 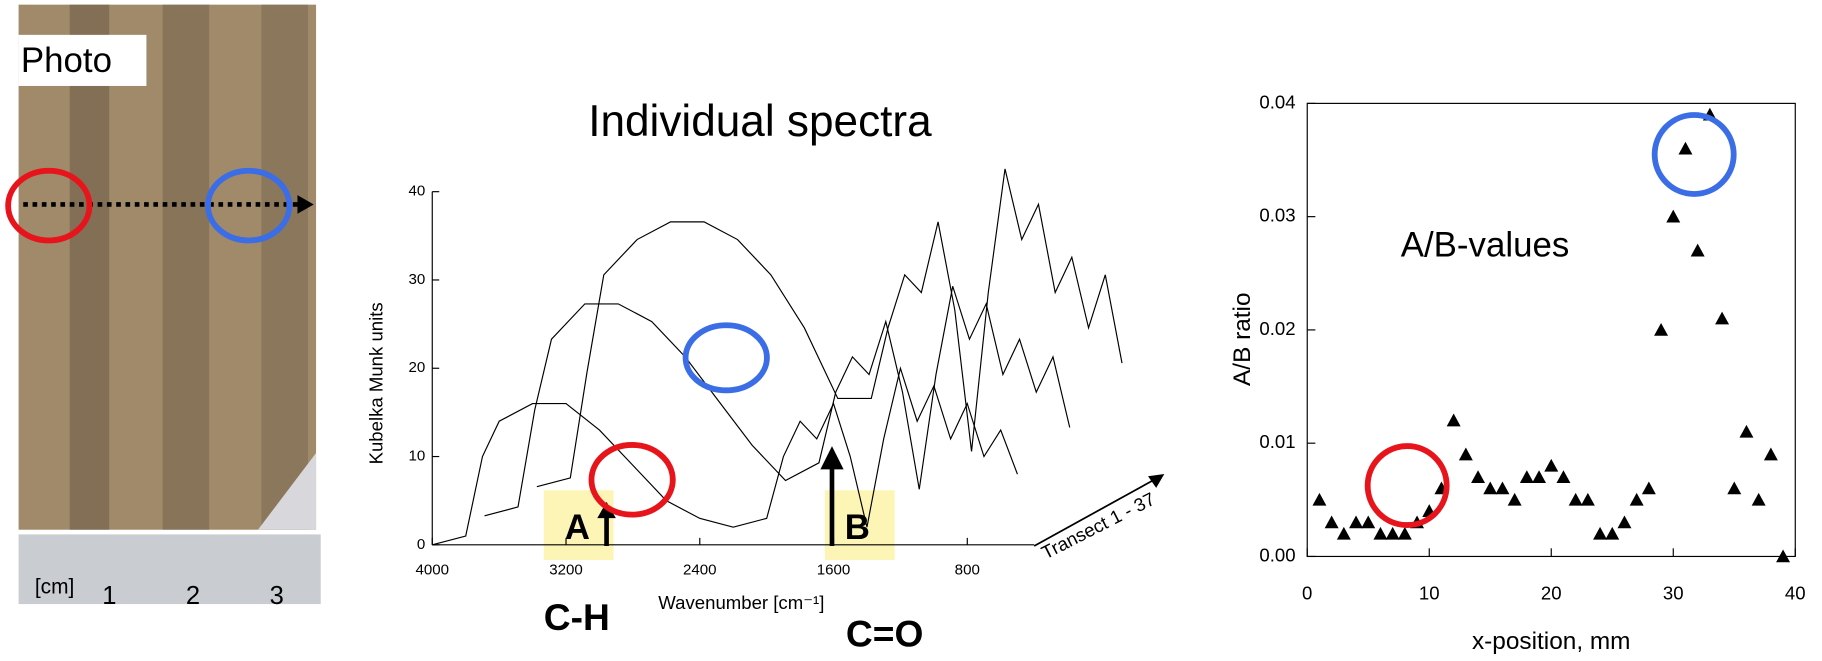 What do you see at coordinates (566, 569) in the screenshot?
I see `x-tick-label: 3200` at bounding box center [566, 569].